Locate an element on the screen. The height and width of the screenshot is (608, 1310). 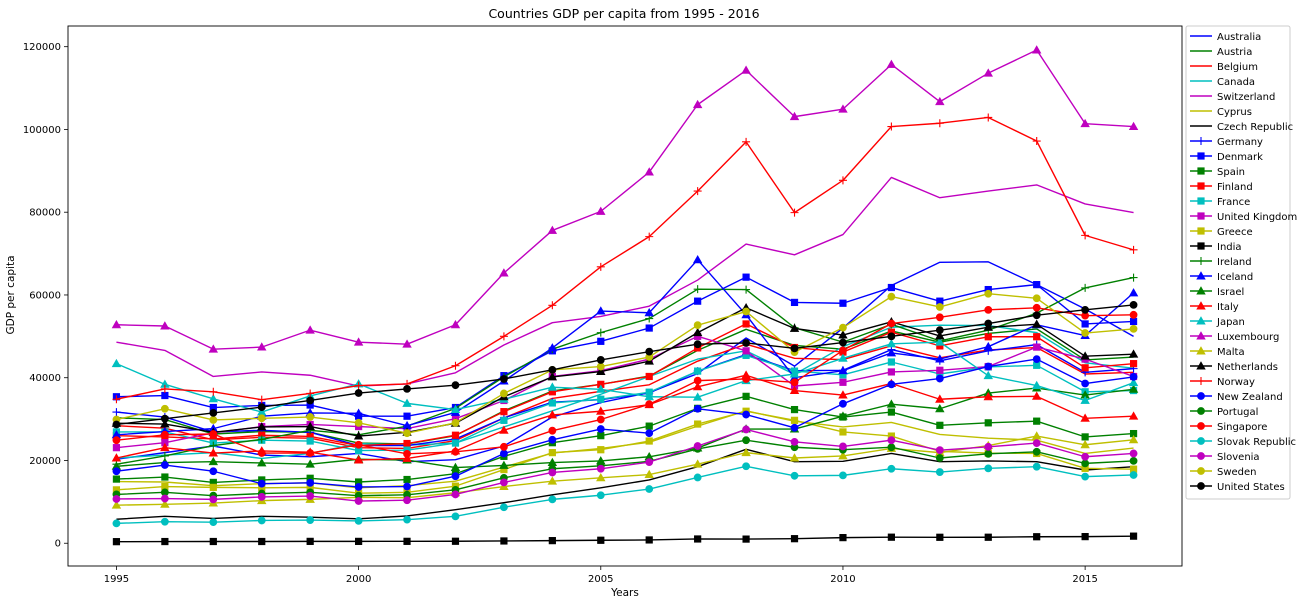
legend-item: Iceland is located at coordinates (1221, 277).